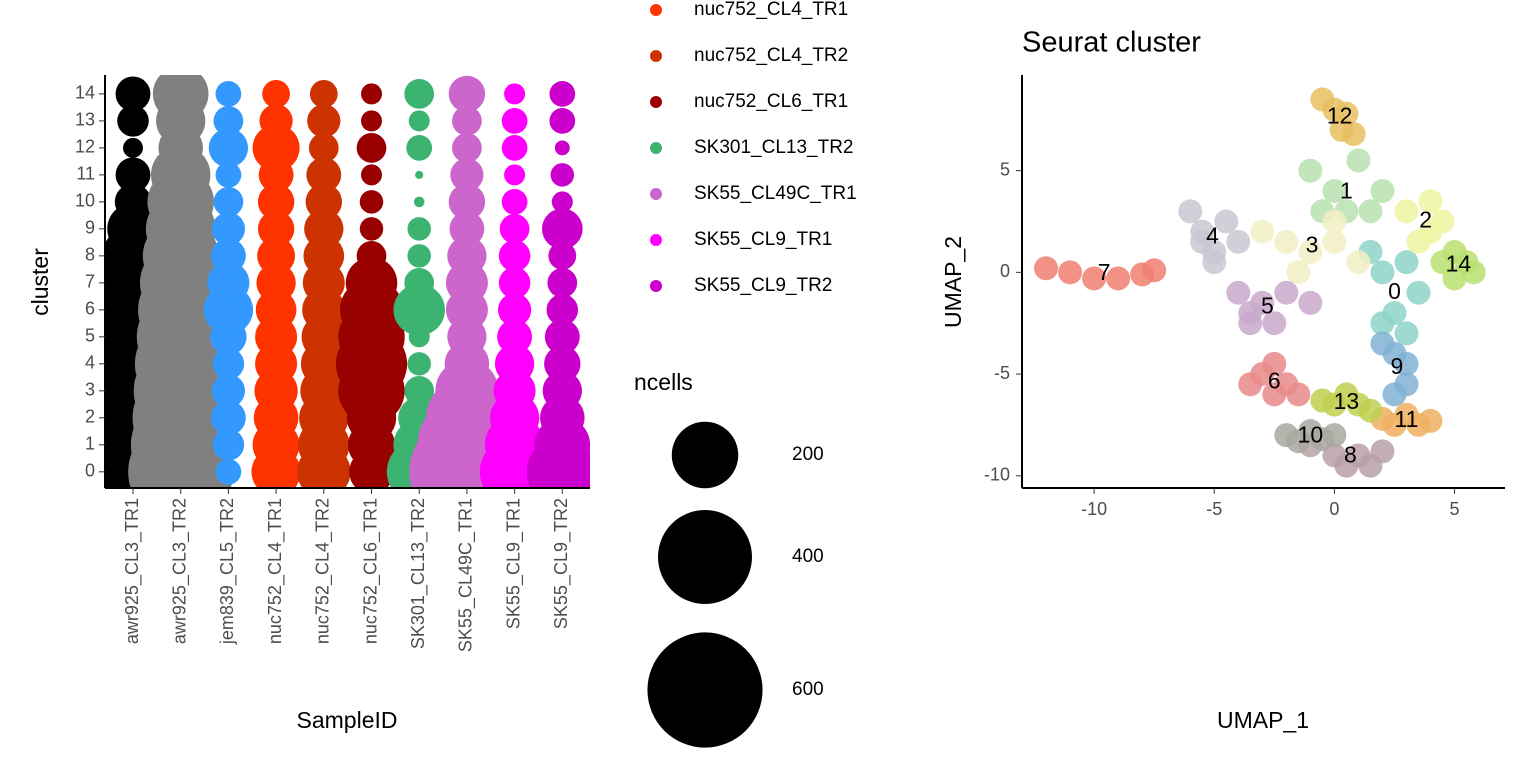  Describe the element at coordinates (1311, 434) in the screenshot. I see `cluster-label: 10` at that location.